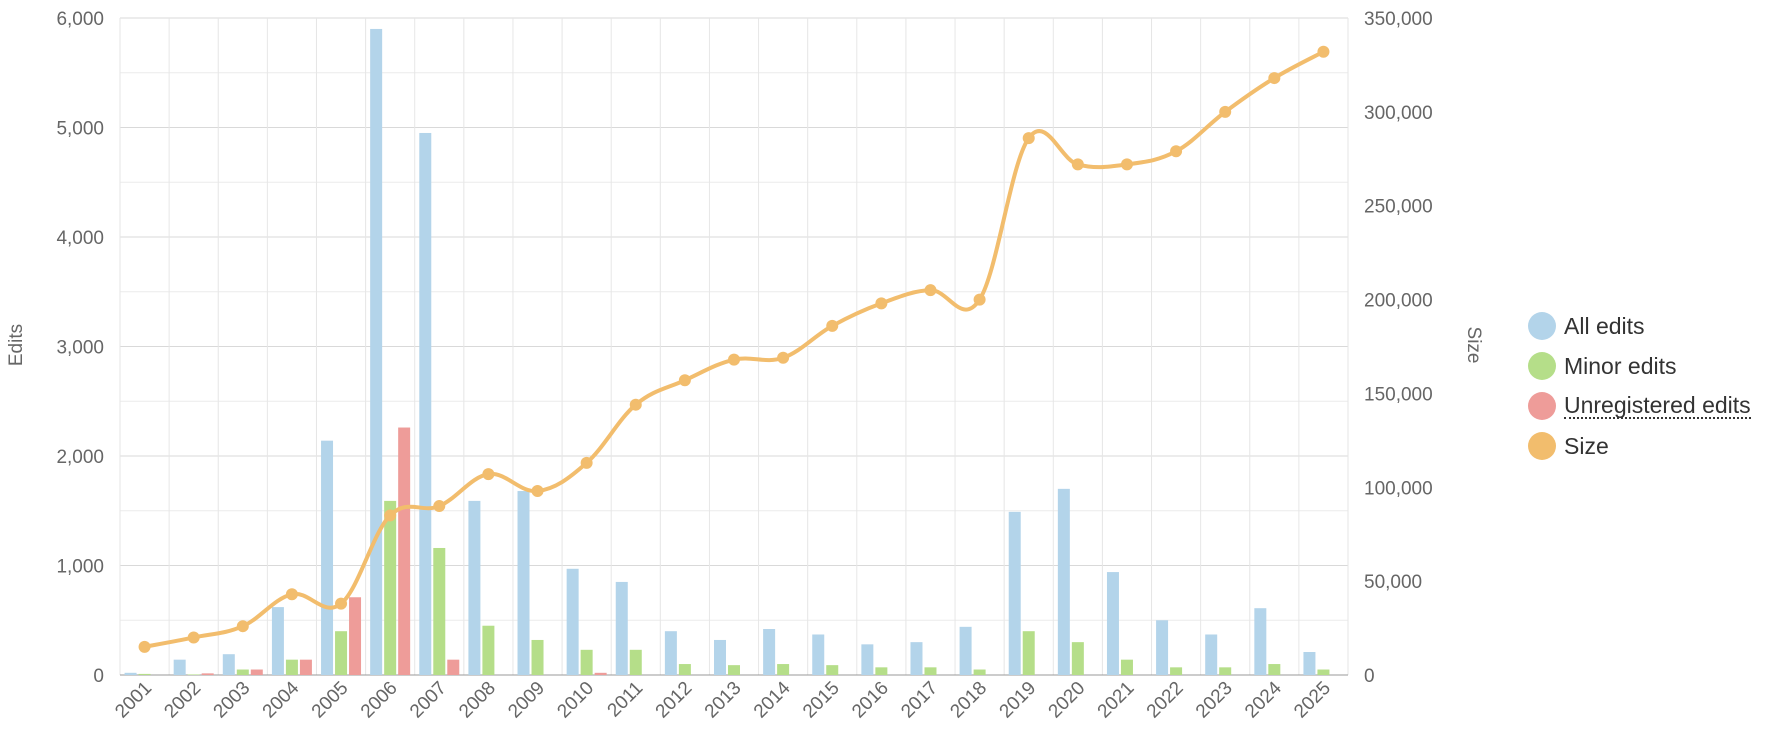  I want to click on x-tick-label: 2025, so click(1312, 700).